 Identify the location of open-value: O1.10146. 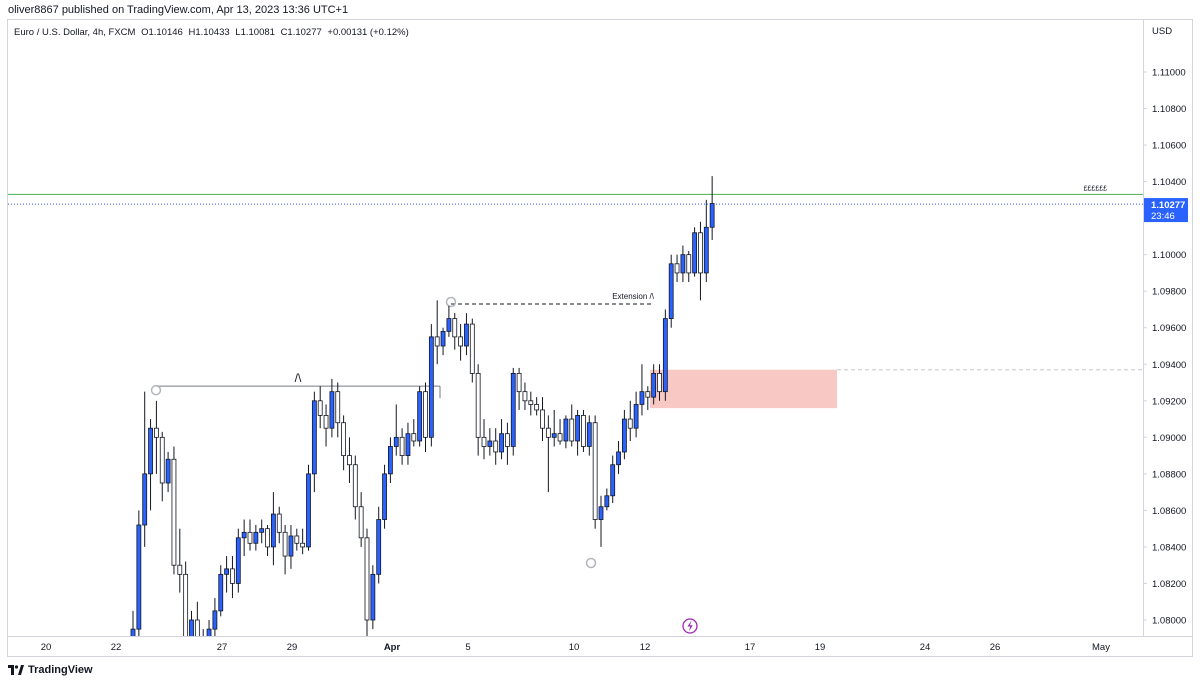
(162, 32).